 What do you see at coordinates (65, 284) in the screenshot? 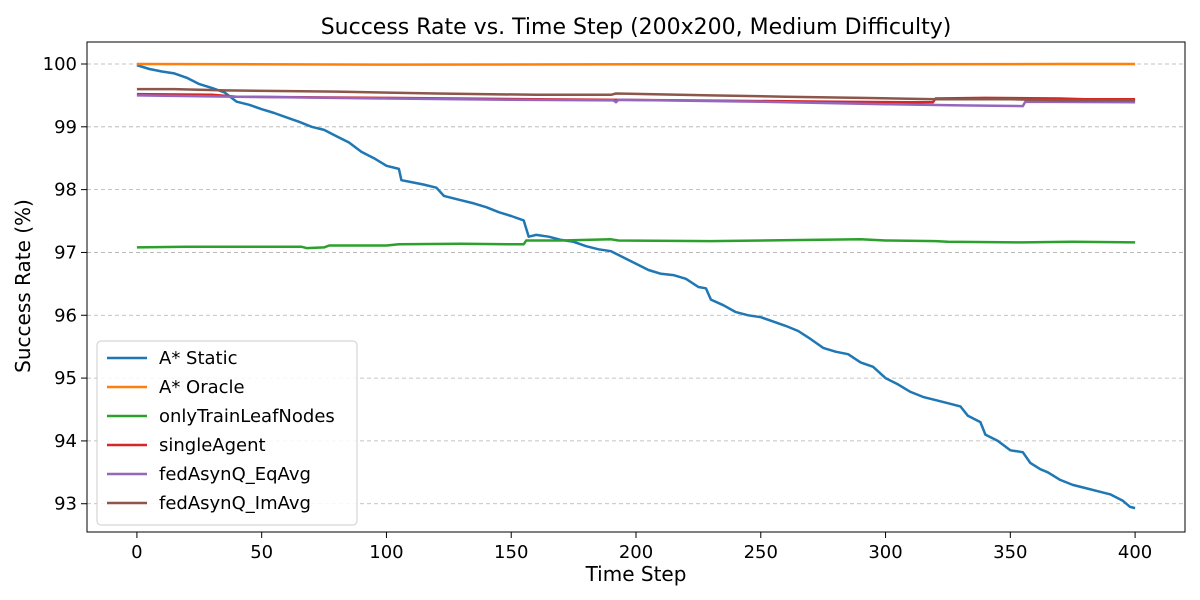
I see `y-axis: 93 94 95 96 97 98 99 100` at bounding box center [65, 284].